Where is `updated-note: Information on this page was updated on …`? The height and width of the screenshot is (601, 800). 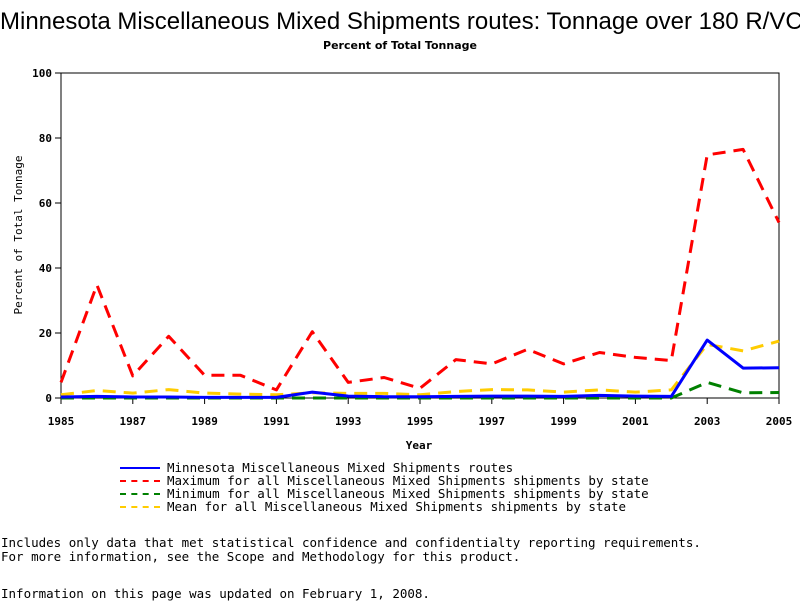
updated-note: Information on this page was updated on … is located at coordinates (215, 593).